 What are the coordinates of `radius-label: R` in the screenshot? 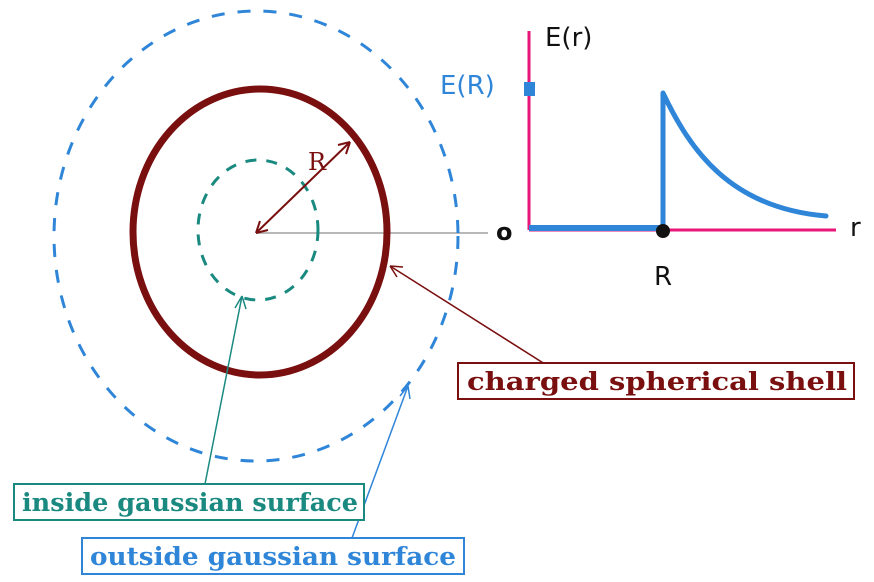 It's located at (317, 162).